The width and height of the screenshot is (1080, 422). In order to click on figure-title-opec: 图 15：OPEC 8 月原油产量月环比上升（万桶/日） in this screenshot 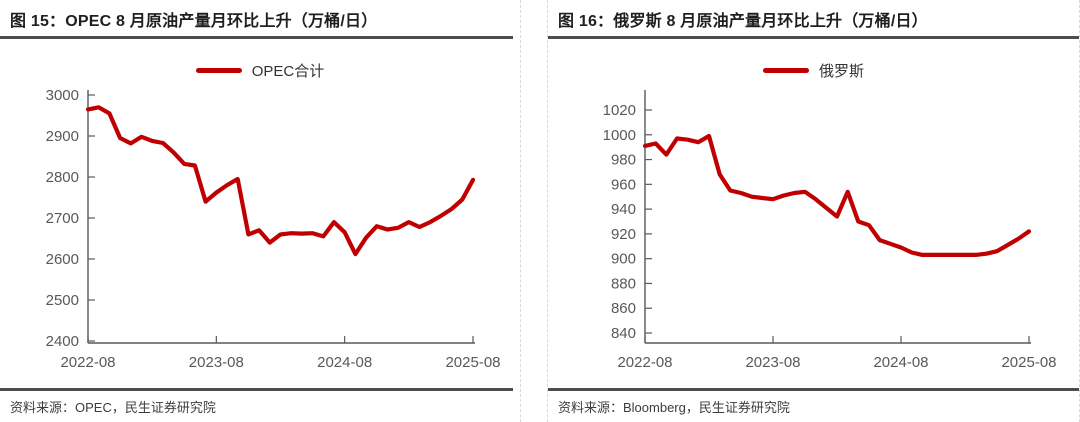, I will do `click(194, 21)`.